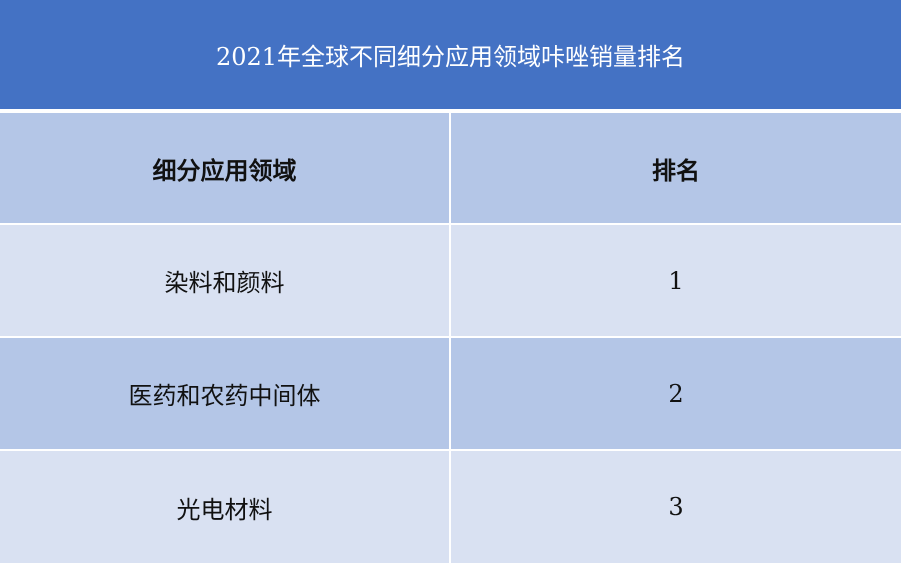 The image size is (903, 563). Describe the element at coordinates (225, 507) in the screenshot. I see `cell-field: 光电材料` at that location.